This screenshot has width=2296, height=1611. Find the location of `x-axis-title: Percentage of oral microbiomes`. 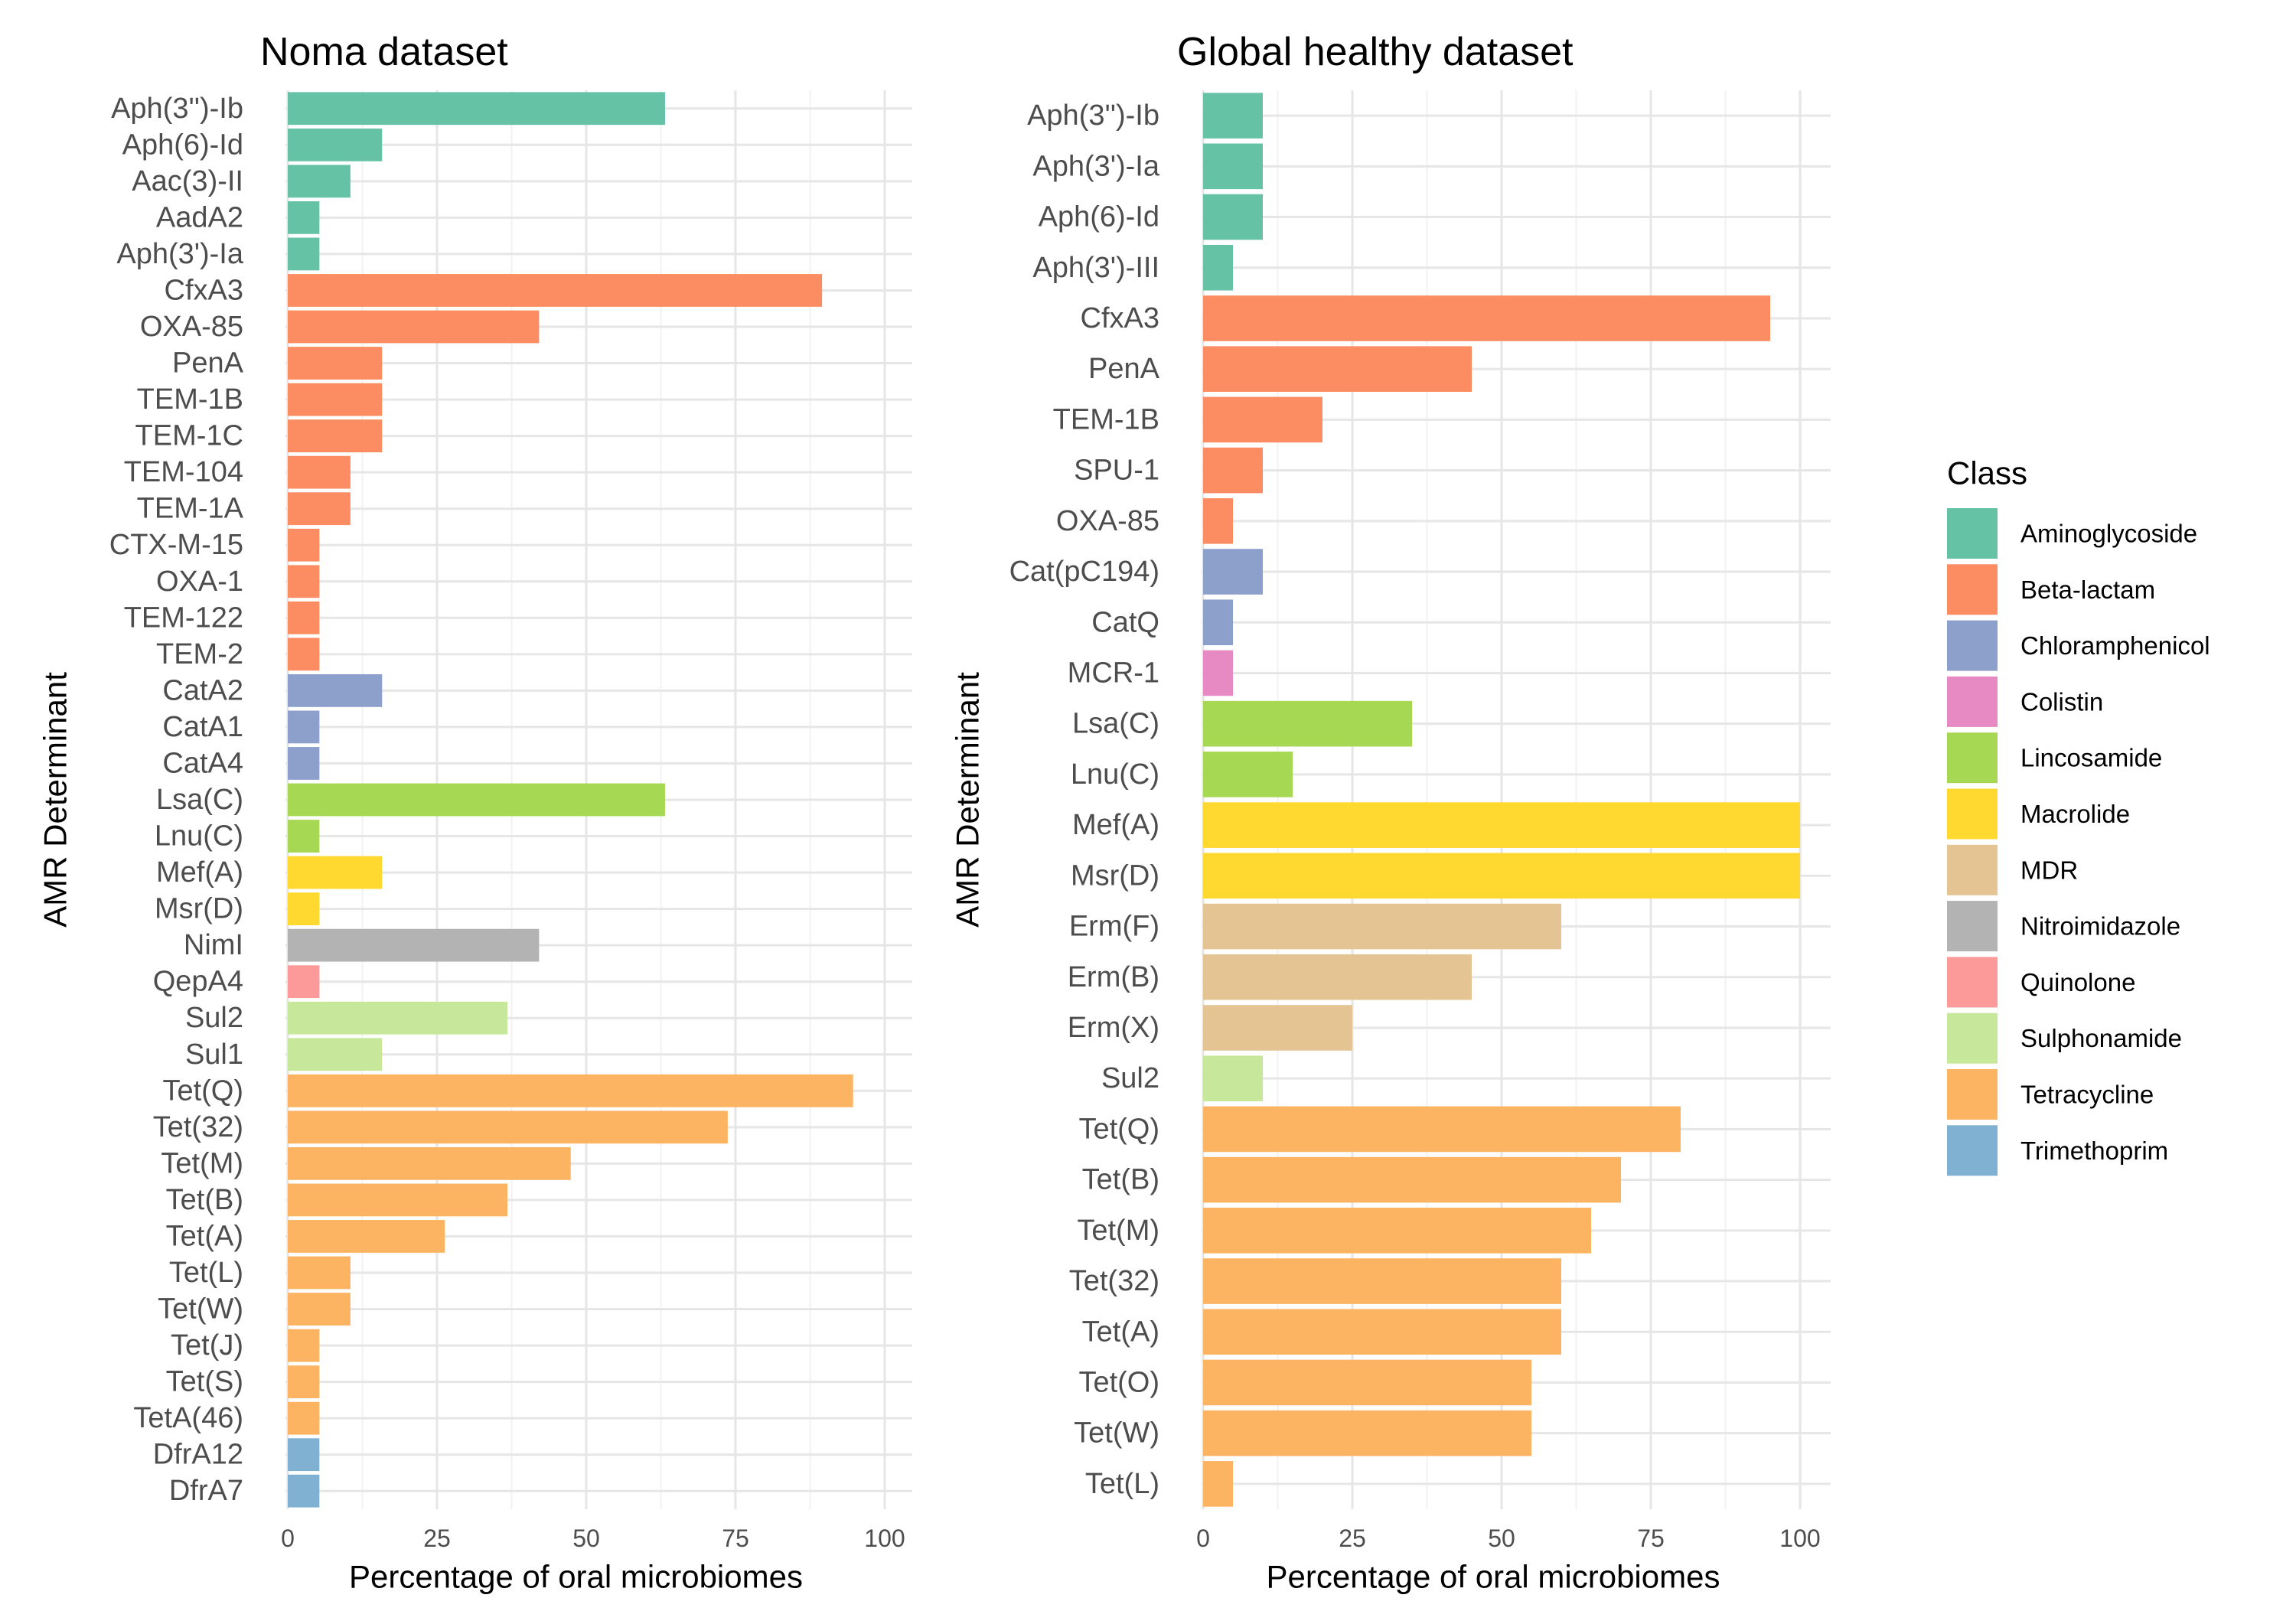

x-axis-title: Percentage of oral microbiomes is located at coordinates (1493, 1577).